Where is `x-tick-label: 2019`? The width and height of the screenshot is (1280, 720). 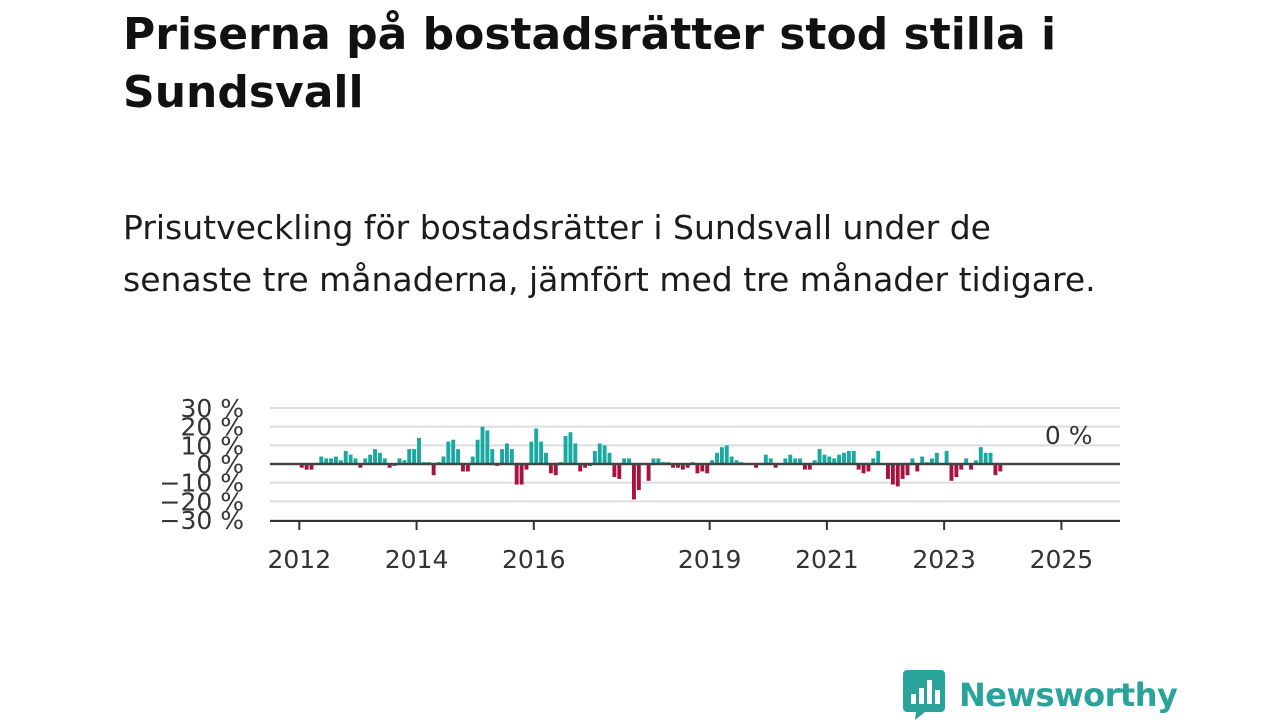
x-tick-label: 2019 is located at coordinates (710, 559).